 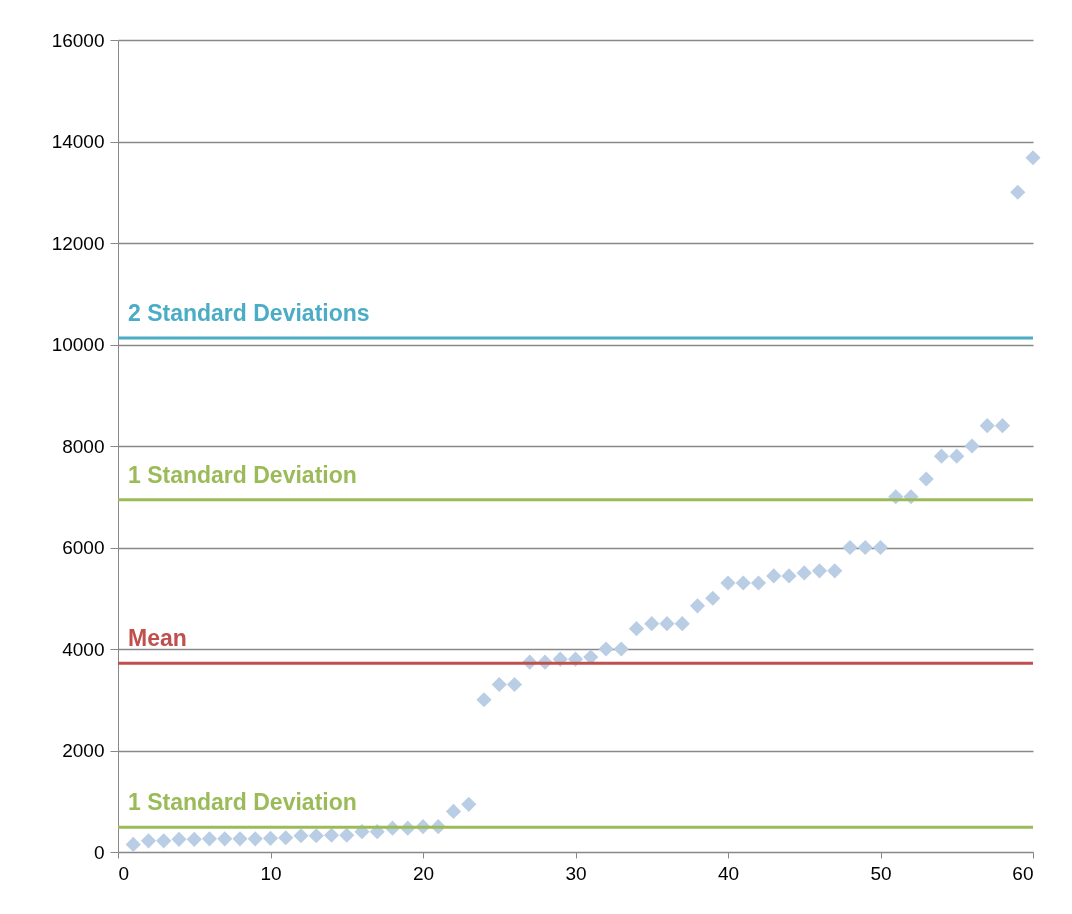 What do you see at coordinates (249, 312) in the screenshot?
I see `ref-line-label: 2 Standard Deviations` at bounding box center [249, 312].